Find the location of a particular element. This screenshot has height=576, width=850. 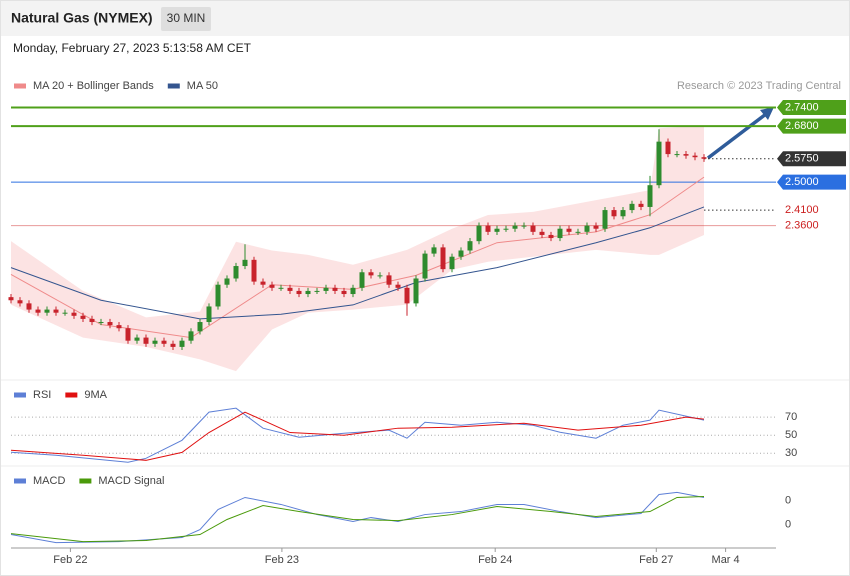

level-label: 2.5000 is located at coordinates (802, 182).